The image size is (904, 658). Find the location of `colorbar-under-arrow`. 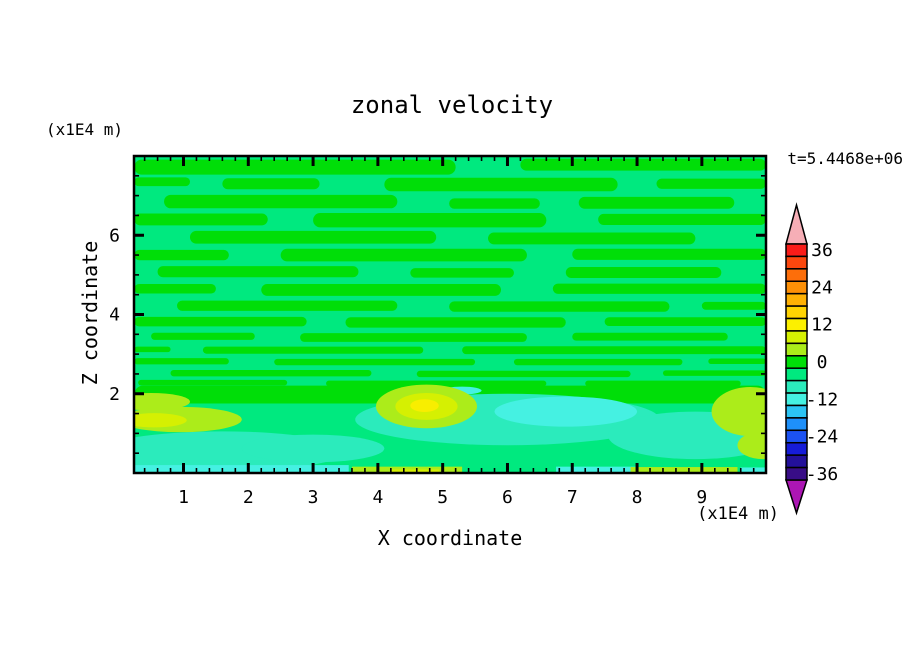

colorbar-under-arrow is located at coordinates (796, 497).